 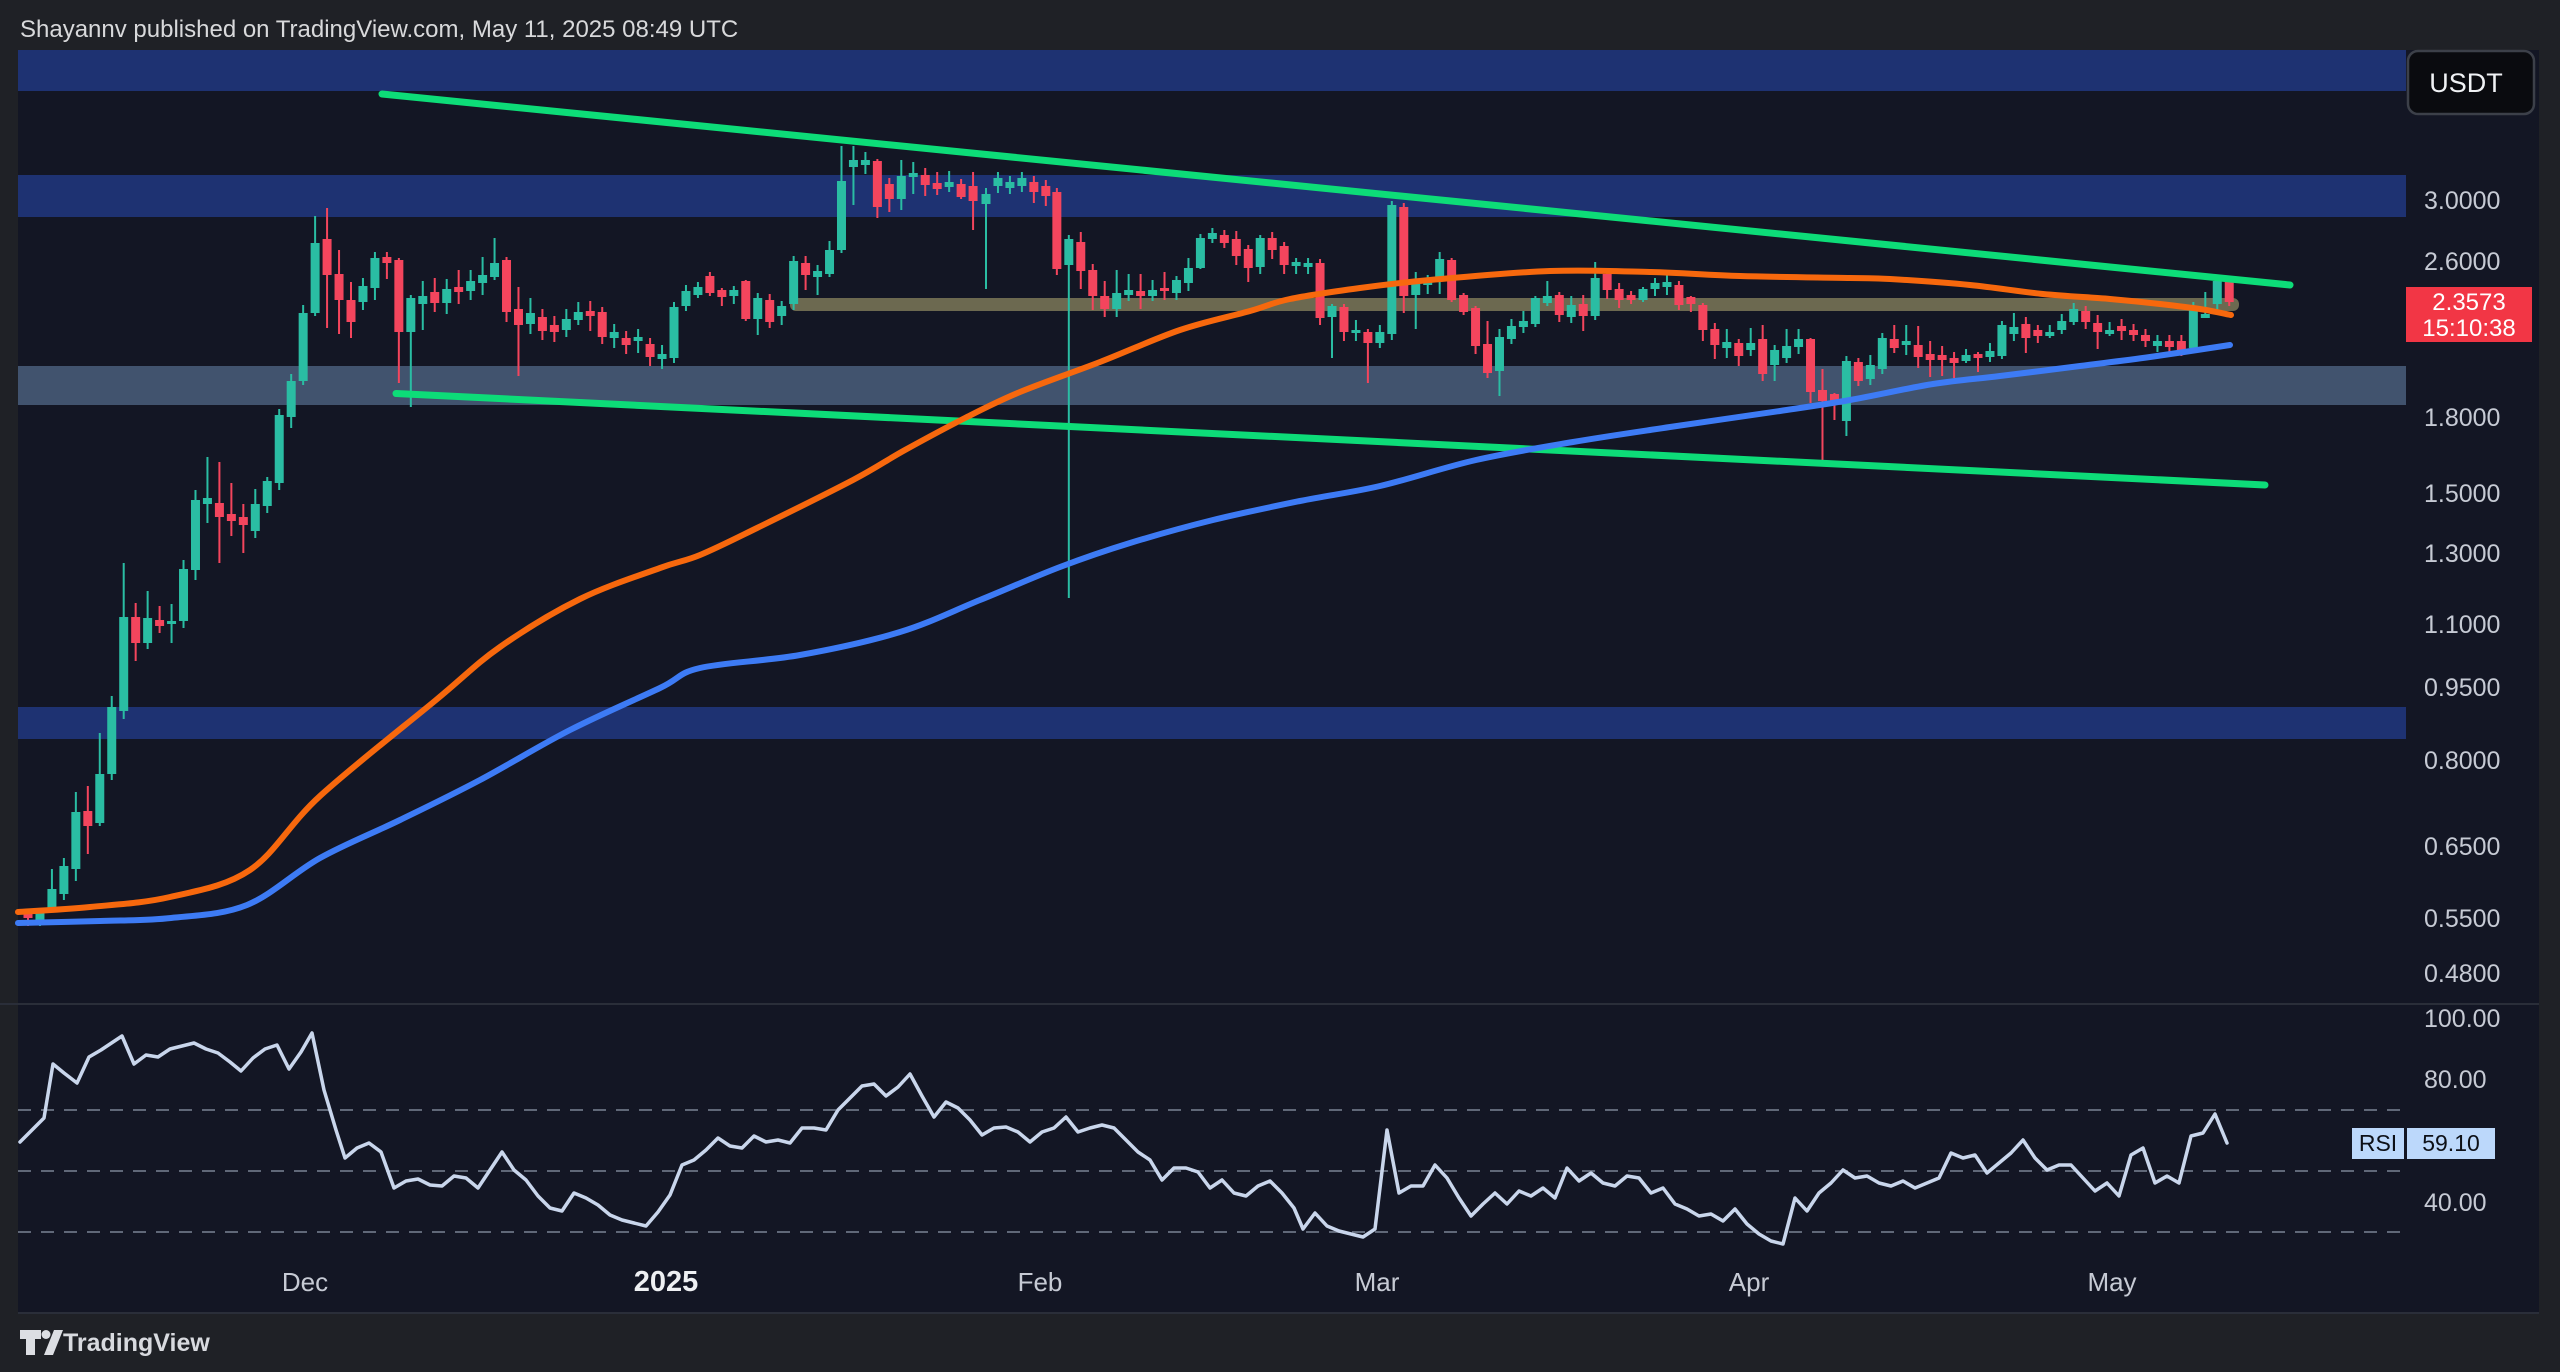 I want to click on svg-text: 3.0000, so click(x=2462, y=201).